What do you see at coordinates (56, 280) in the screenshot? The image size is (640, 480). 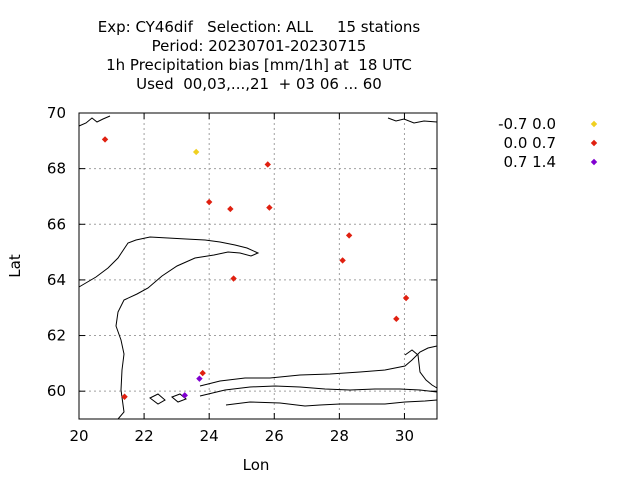 I see `y-tick-label: 64` at bounding box center [56, 280].